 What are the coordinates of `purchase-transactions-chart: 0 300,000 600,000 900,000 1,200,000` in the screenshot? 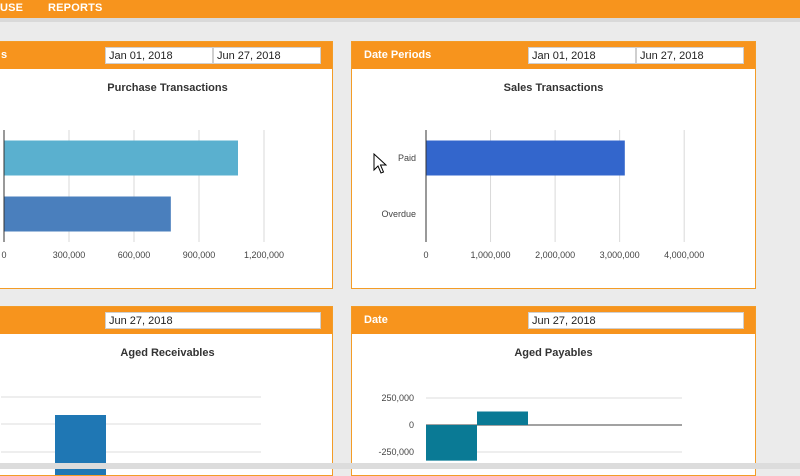 It's located at (142, 195).